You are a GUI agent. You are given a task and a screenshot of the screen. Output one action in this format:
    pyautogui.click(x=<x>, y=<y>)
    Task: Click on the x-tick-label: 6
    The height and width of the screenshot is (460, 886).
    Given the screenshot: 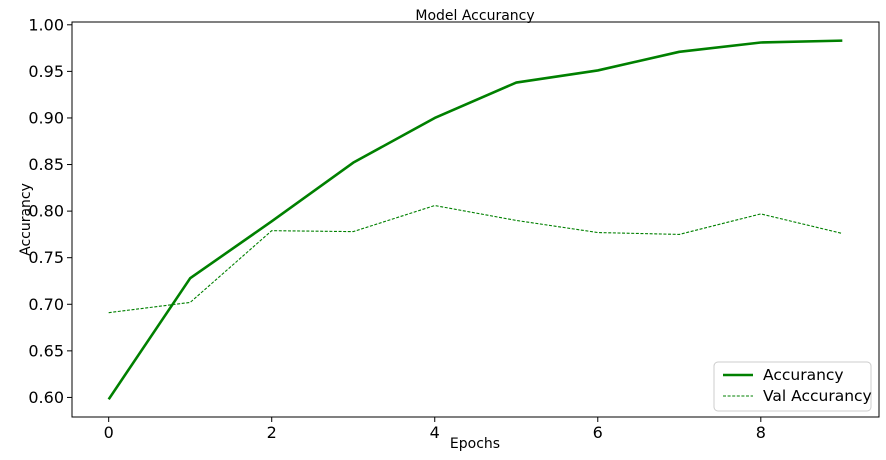 What is the action you would take?
    pyautogui.click(x=598, y=432)
    